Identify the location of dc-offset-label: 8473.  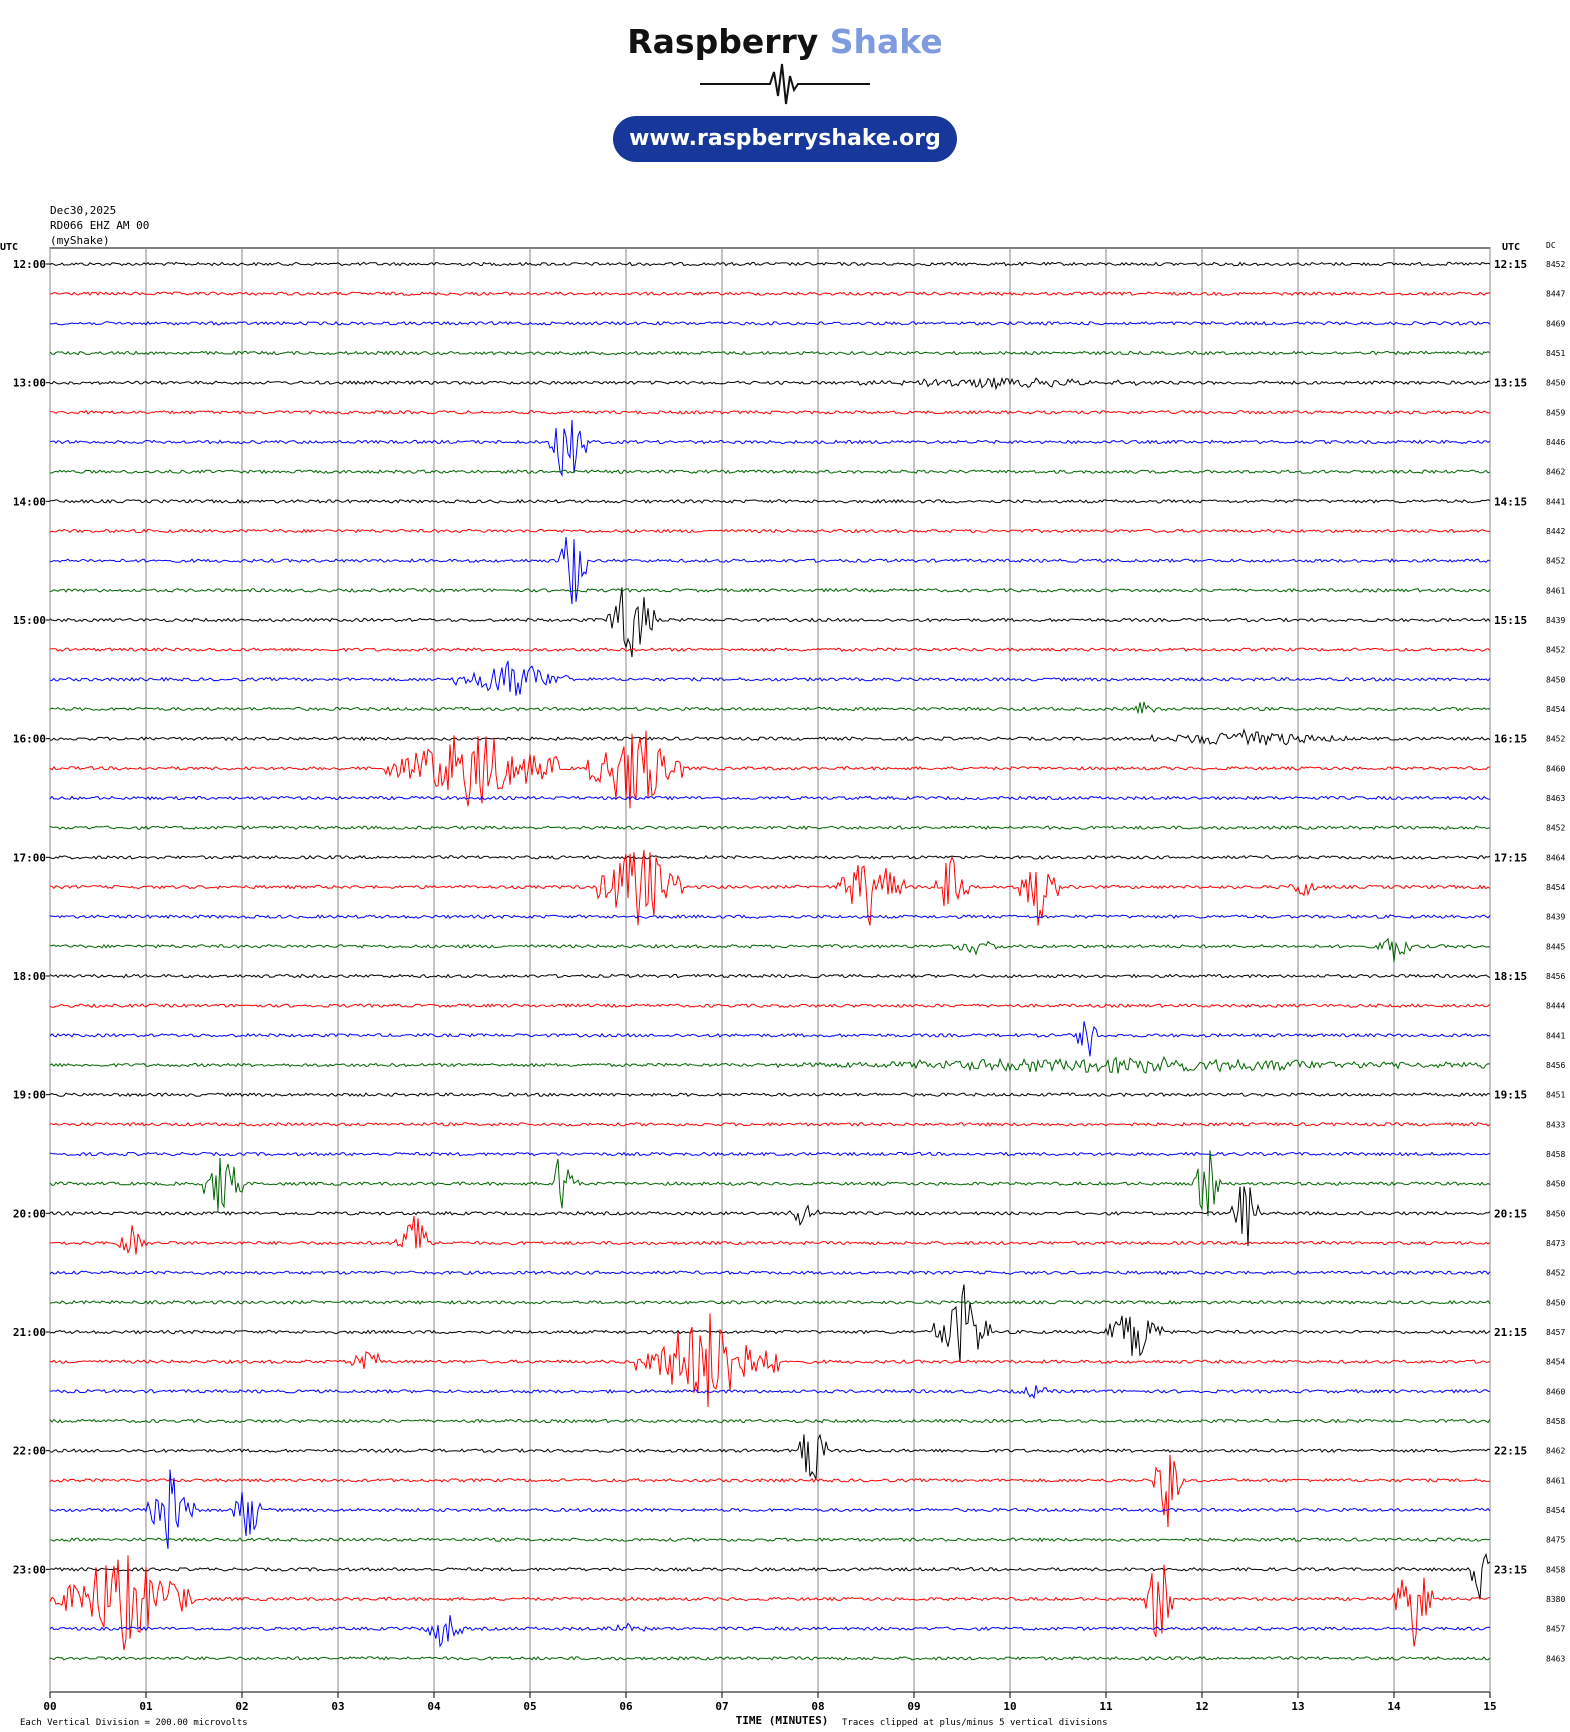
(1555, 1243).